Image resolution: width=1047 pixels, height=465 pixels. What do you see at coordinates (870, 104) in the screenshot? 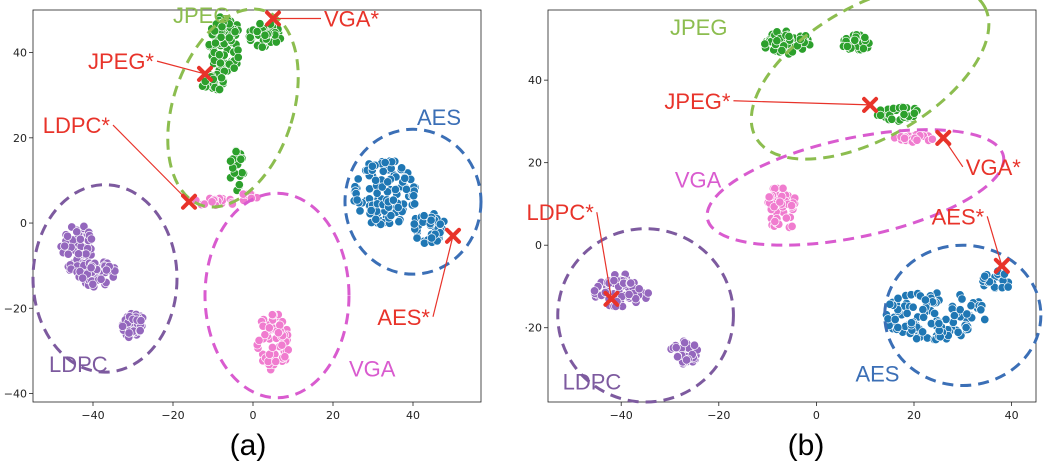
I see `jpeg-star-marker` at bounding box center [870, 104].